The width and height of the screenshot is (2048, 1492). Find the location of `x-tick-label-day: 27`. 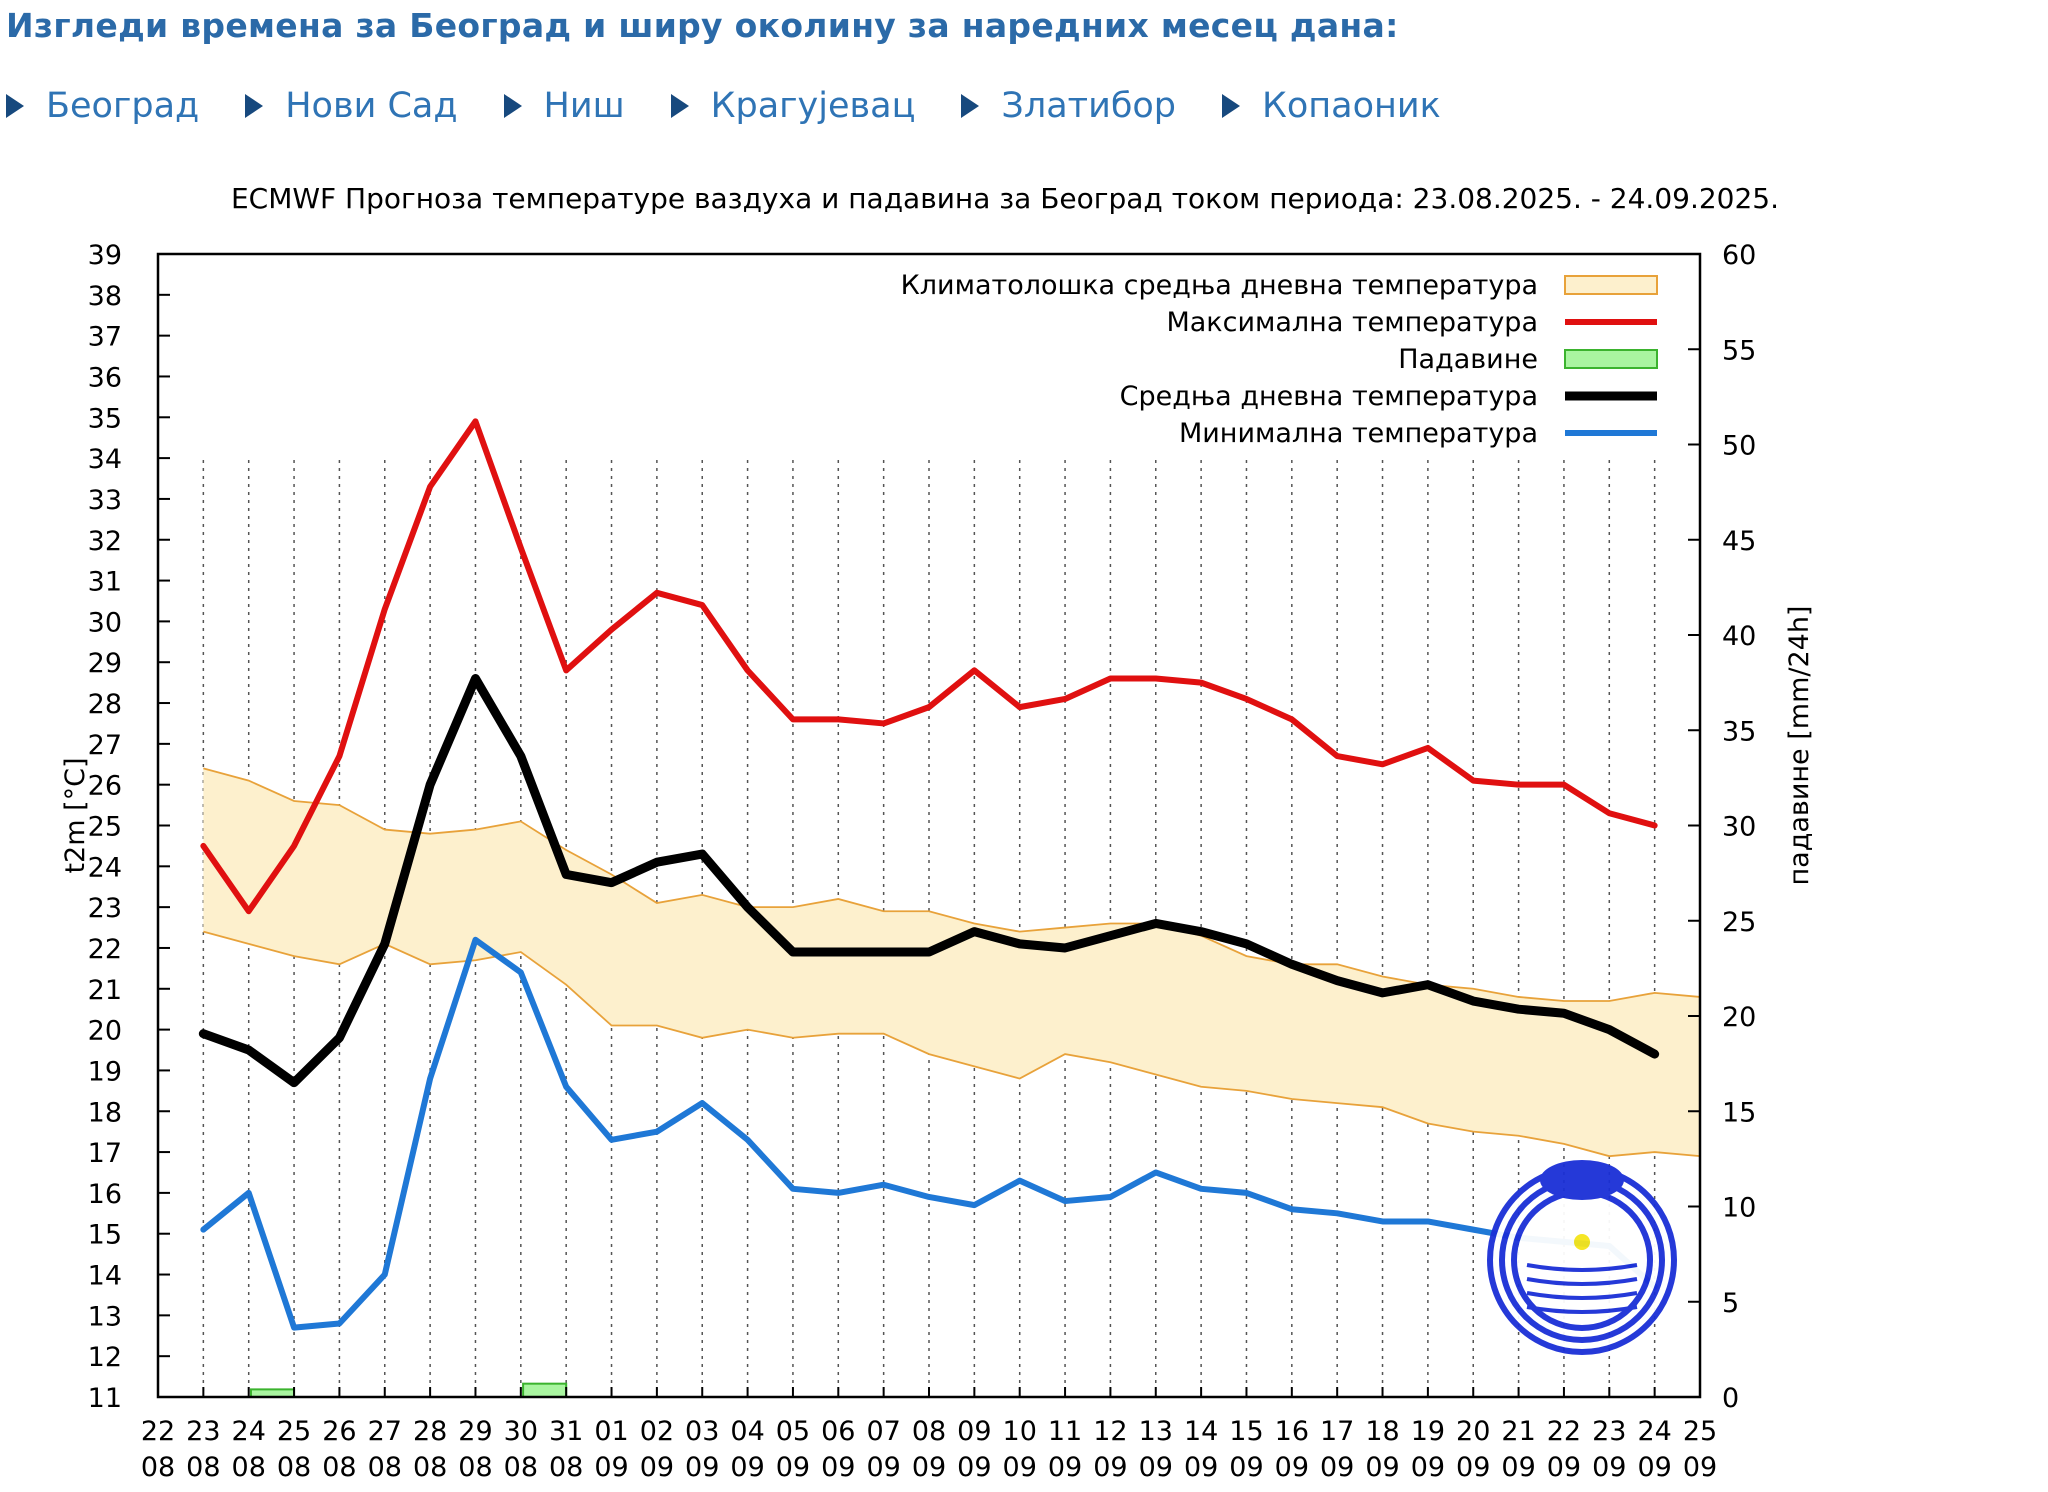

x-tick-label-day: 27 is located at coordinates (385, 1431).